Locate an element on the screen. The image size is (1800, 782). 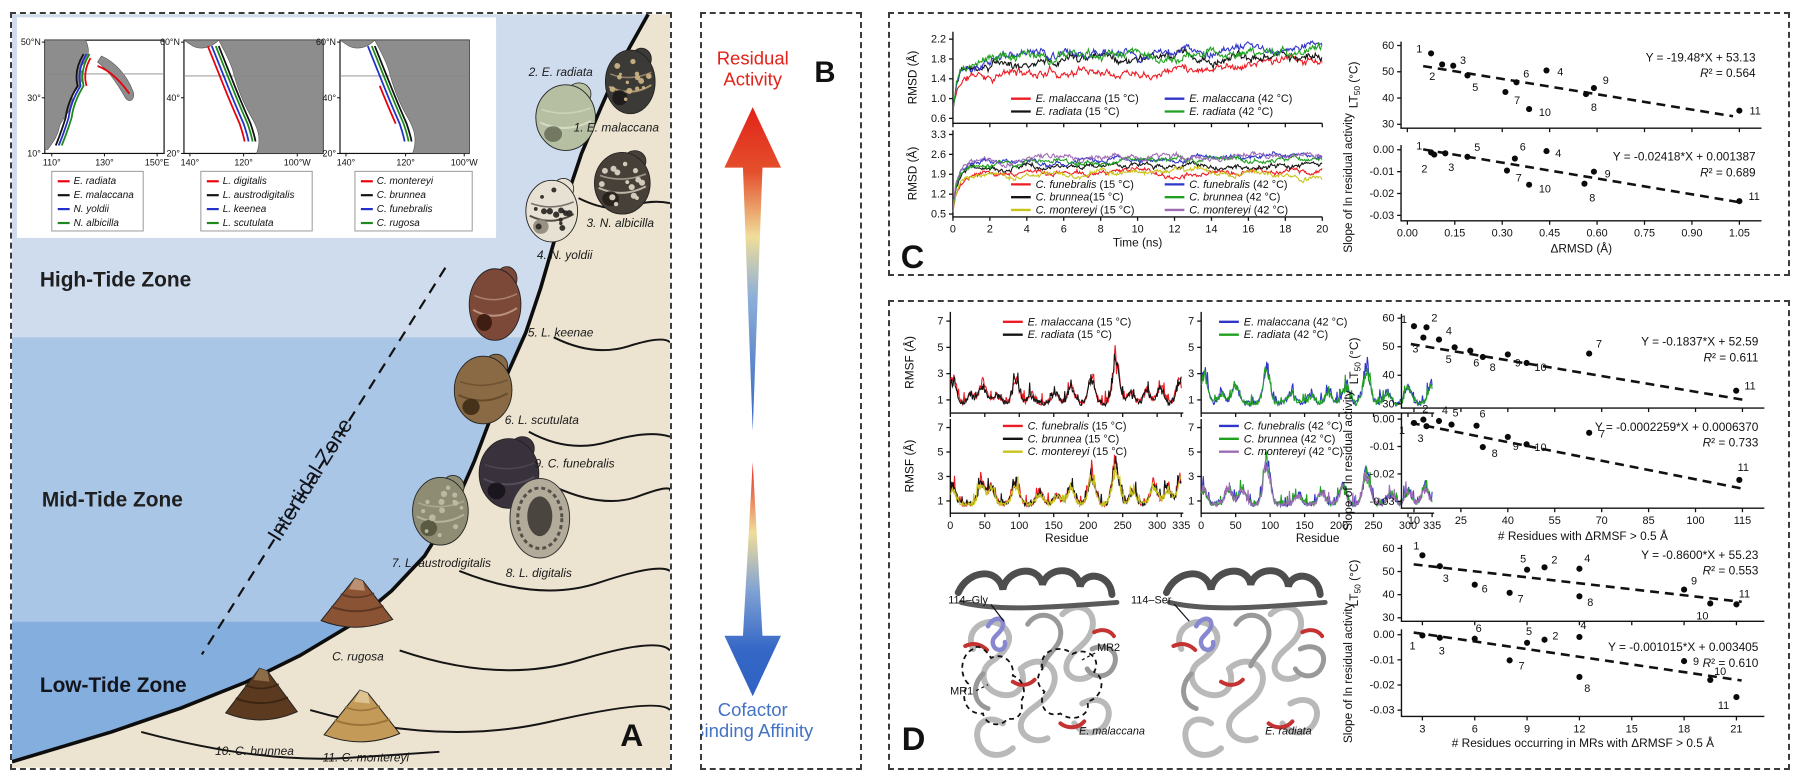
series-C-funebralis42 is located at coordinates (1137, 180).